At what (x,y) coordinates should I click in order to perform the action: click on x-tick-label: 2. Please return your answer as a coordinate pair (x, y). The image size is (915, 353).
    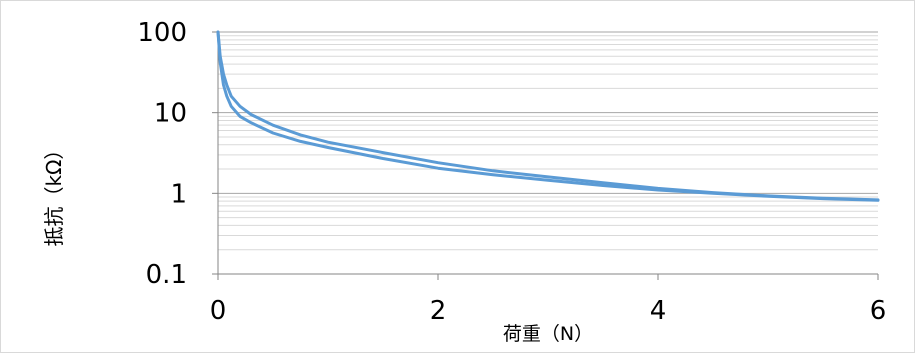
    Looking at the image, I should click on (438, 311).